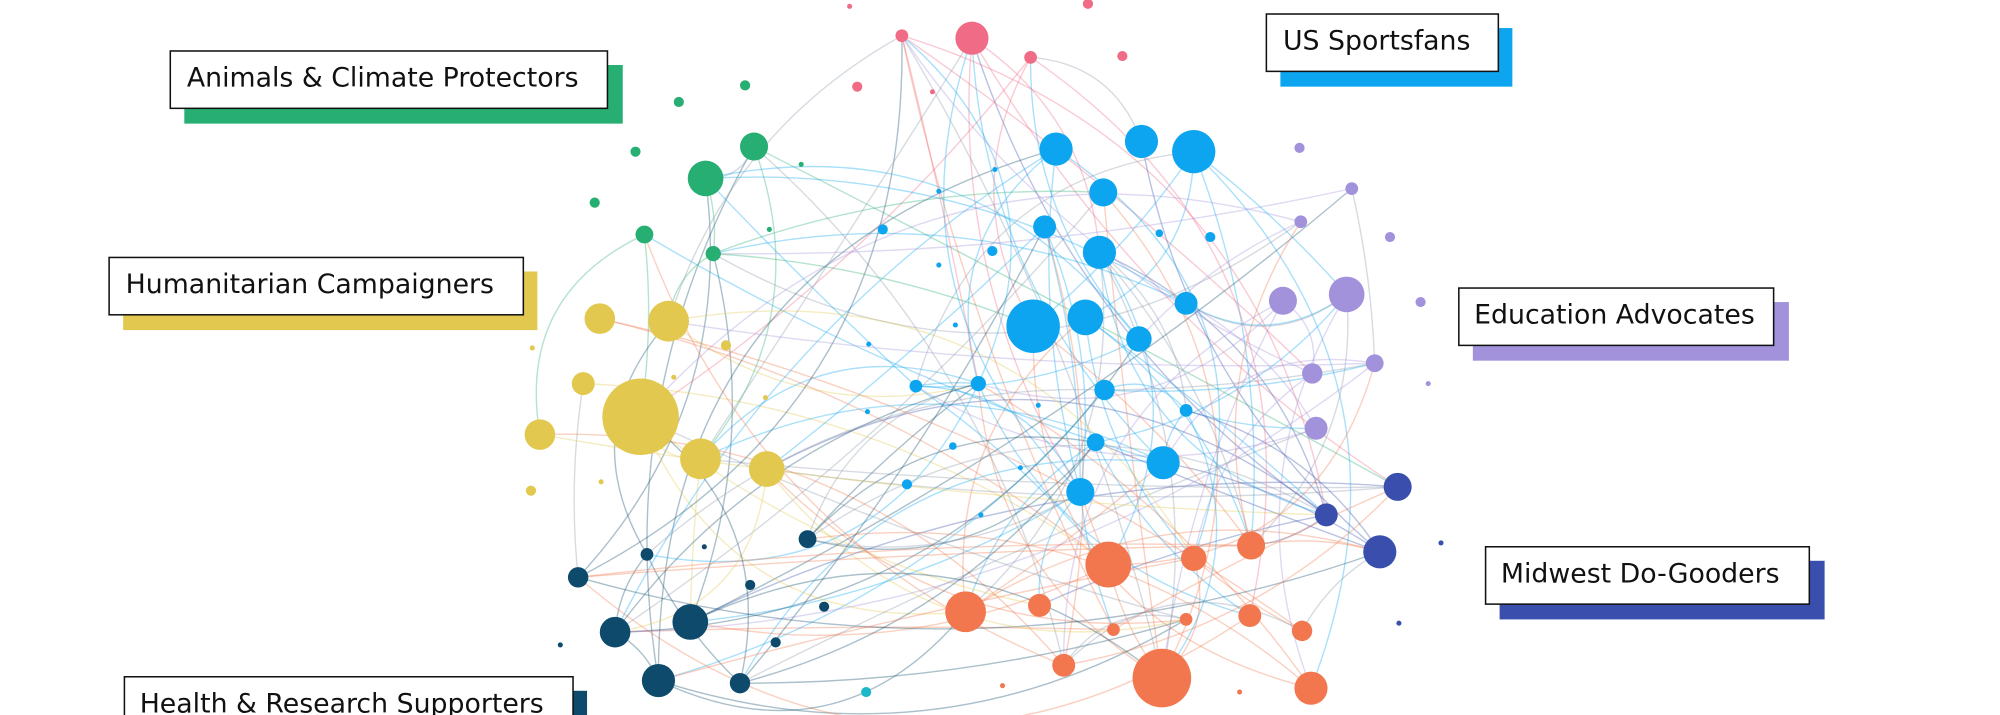 The height and width of the screenshot is (715, 2000). Describe the element at coordinates (1377, 41) in the screenshot. I see `cluster-label: US Sportsfans` at that location.